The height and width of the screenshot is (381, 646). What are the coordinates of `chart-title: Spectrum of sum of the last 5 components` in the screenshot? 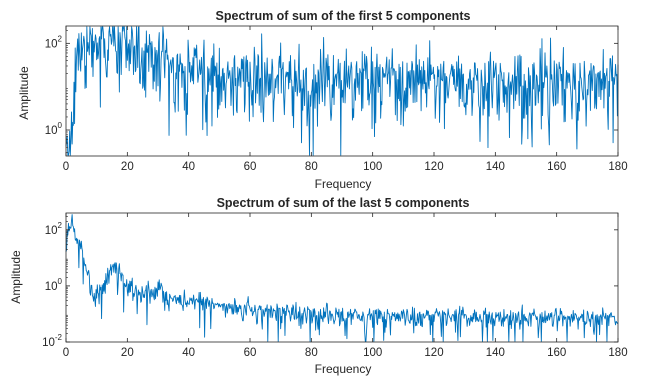 It's located at (343, 203).